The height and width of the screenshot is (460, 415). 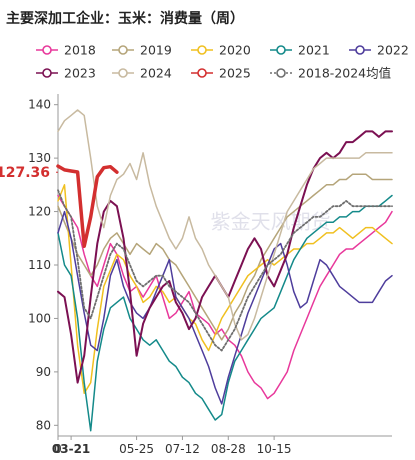 What do you see at coordinates (182, 449) in the screenshot?
I see `x-tick-label: 07-12` at bounding box center [182, 449].